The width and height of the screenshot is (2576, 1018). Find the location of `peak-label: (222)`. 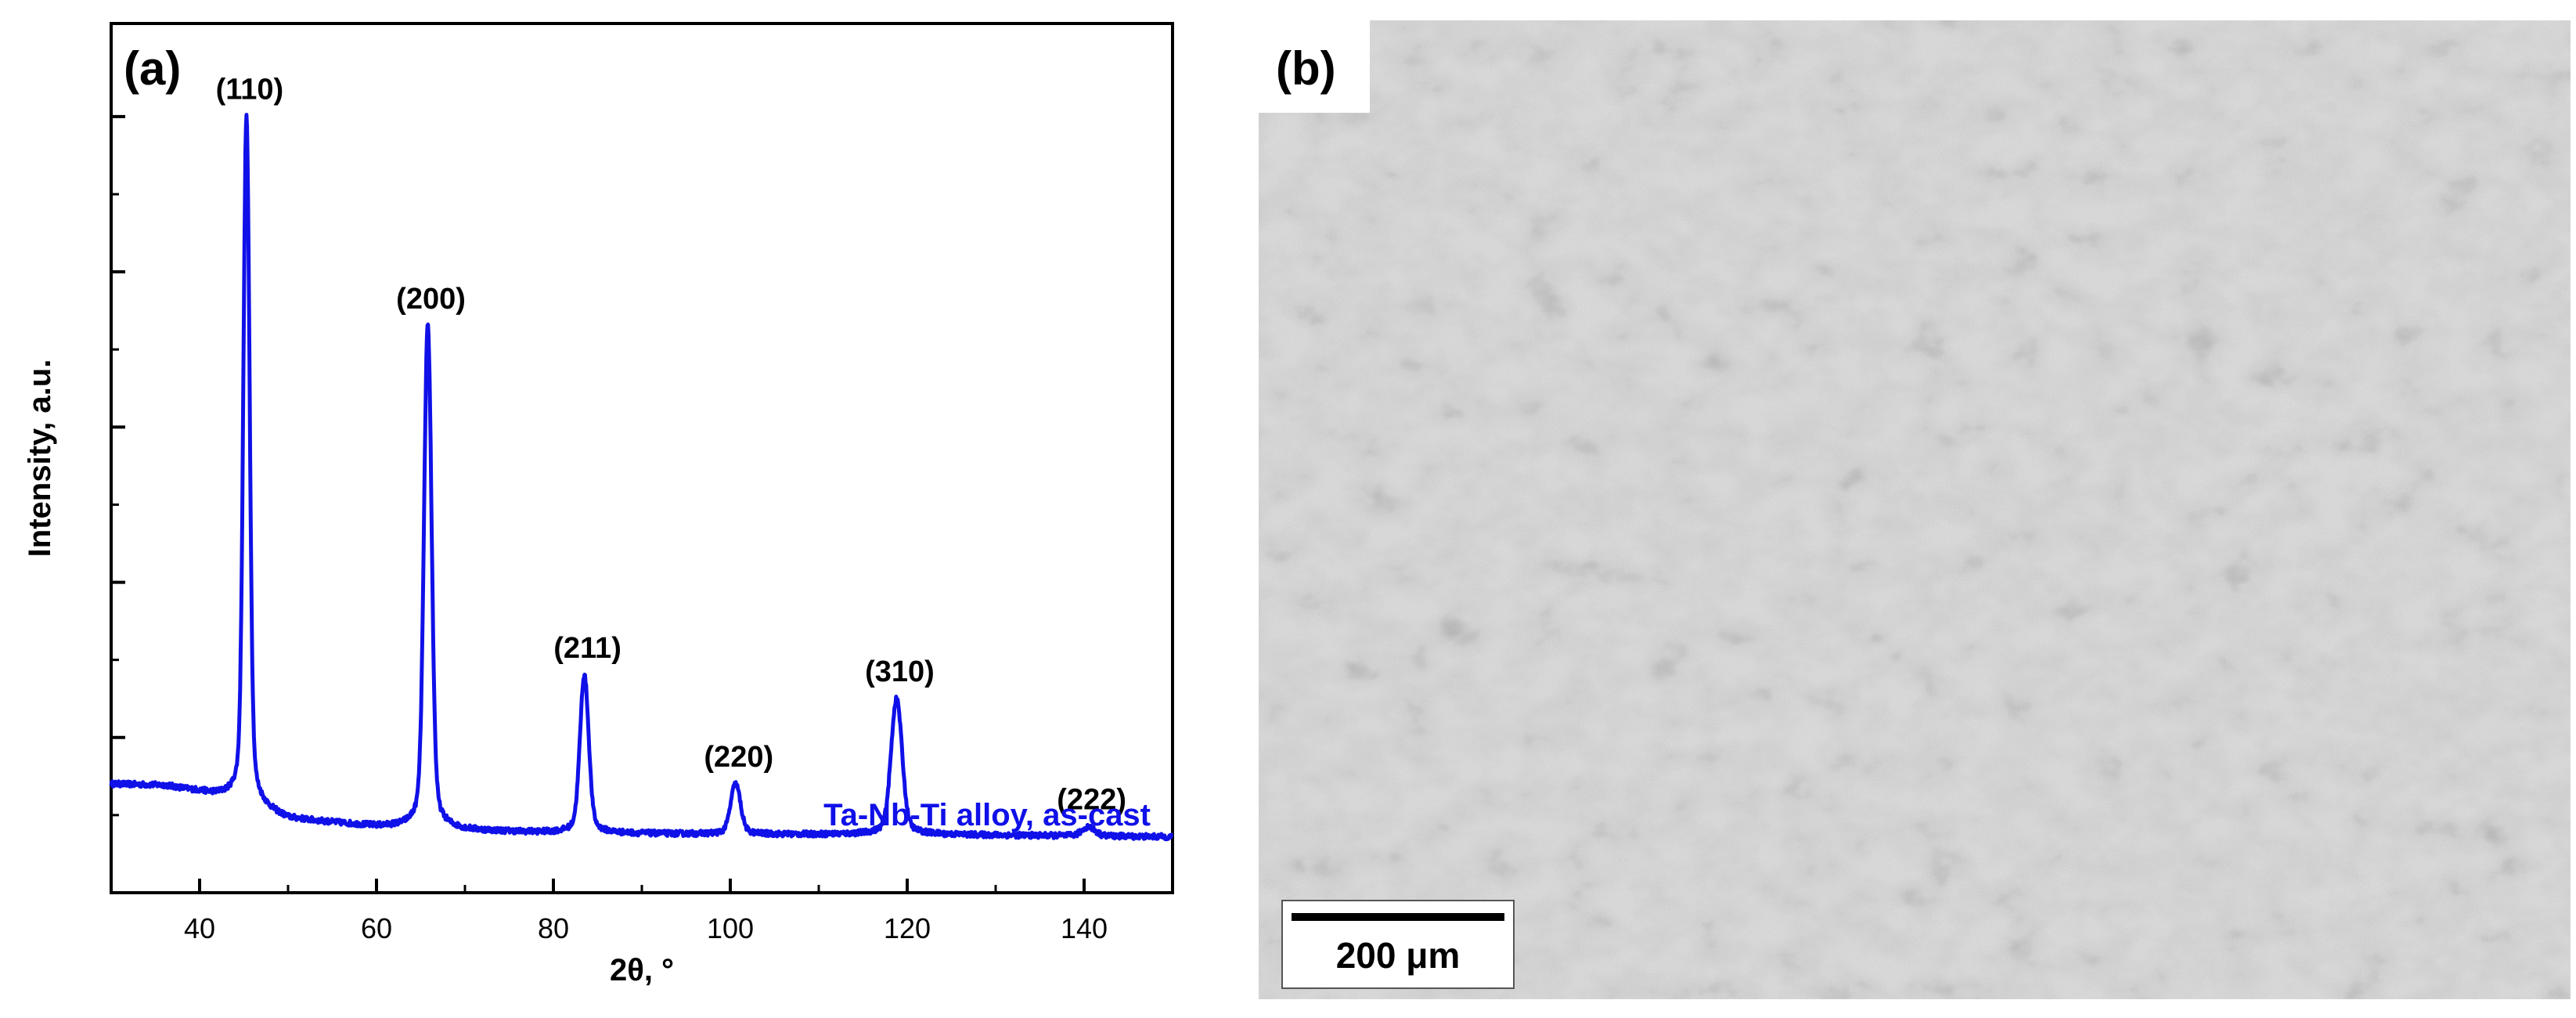

peak-label: (222) is located at coordinates (1091, 800).